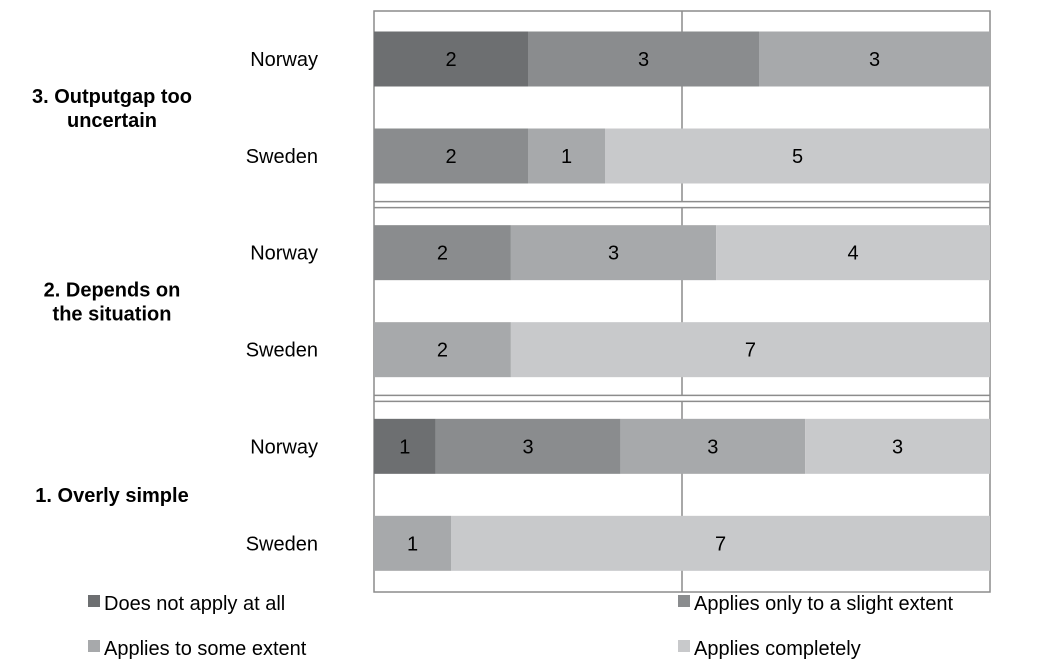 This screenshot has width=1046, height=669. Describe the element at coordinates (112, 109) in the screenshot. I see `category-label: 3. Outputgap too uncertain` at that location.